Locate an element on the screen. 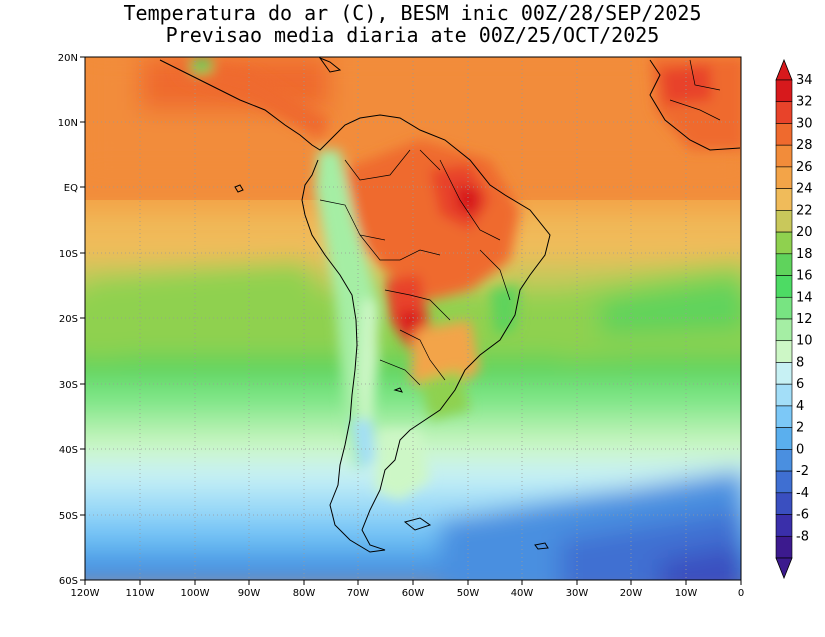 The height and width of the screenshot is (637, 825). lat-label: 10N is located at coordinates (68, 123).